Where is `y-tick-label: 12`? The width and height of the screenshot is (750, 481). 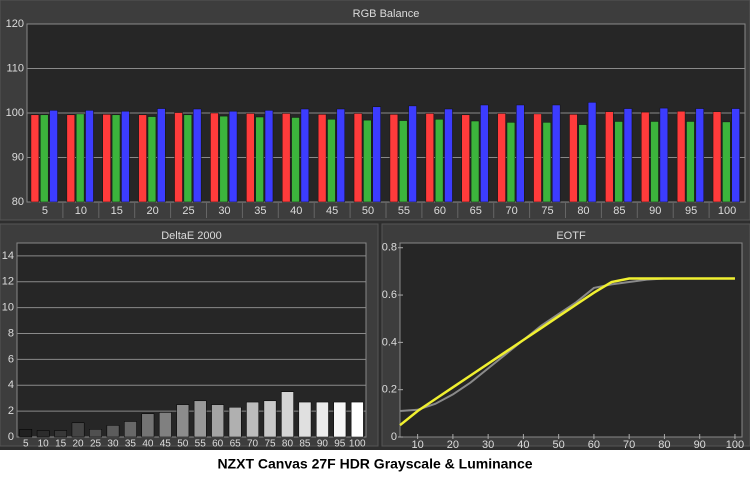 y-tick-label: 12 is located at coordinates (8, 282).